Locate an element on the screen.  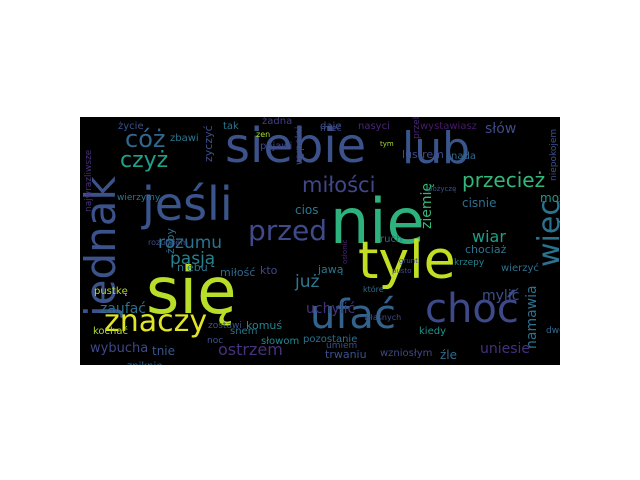
word: więc is located at coordinates (546, 233).